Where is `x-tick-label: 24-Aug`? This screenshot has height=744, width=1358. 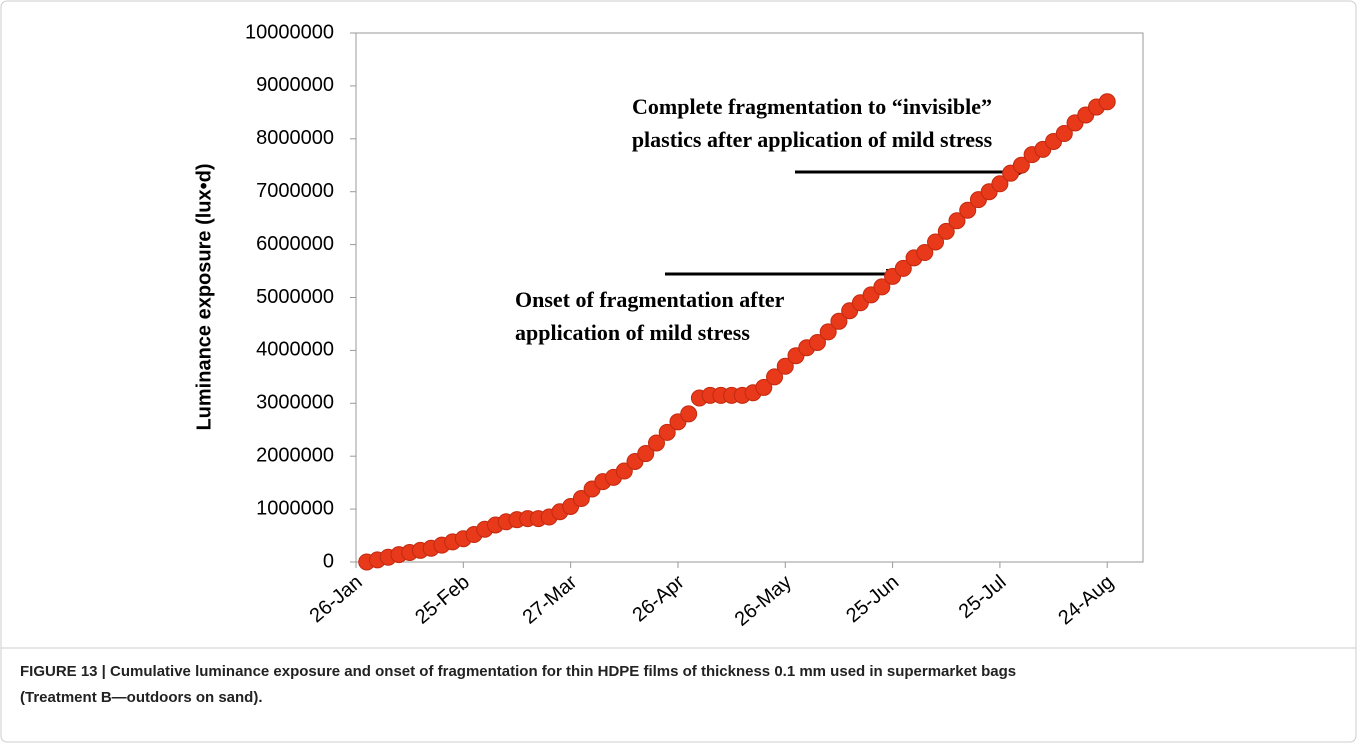
x-tick-label: 24-Aug is located at coordinates (1086, 600).